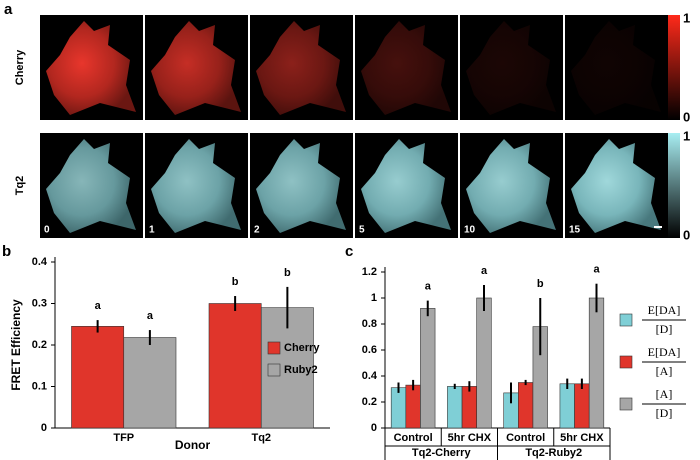 The width and height of the screenshot is (700, 460). I want to click on legend-label: Cherry, so click(302, 348).